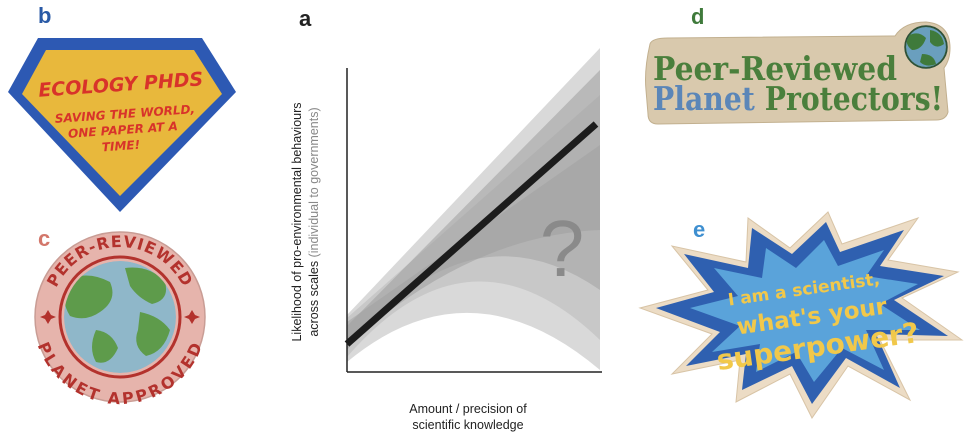 The image size is (966, 434). I want to click on panel-label-c: c, so click(44, 238).